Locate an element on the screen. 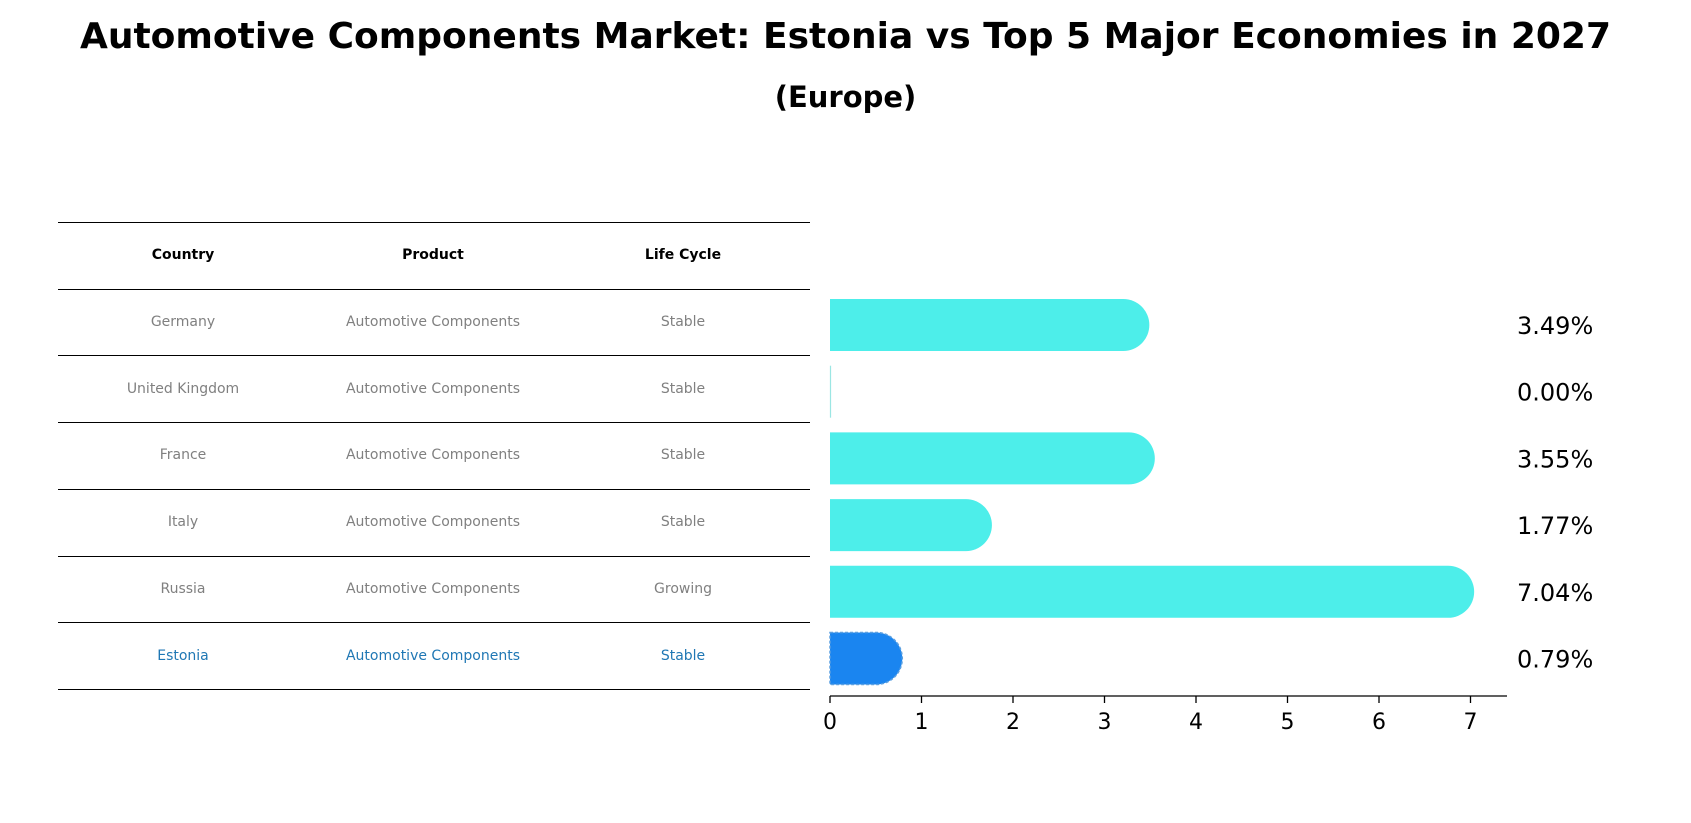 This screenshot has height=823, width=1691. value-label: 7.04% is located at coordinates (1555, 593).